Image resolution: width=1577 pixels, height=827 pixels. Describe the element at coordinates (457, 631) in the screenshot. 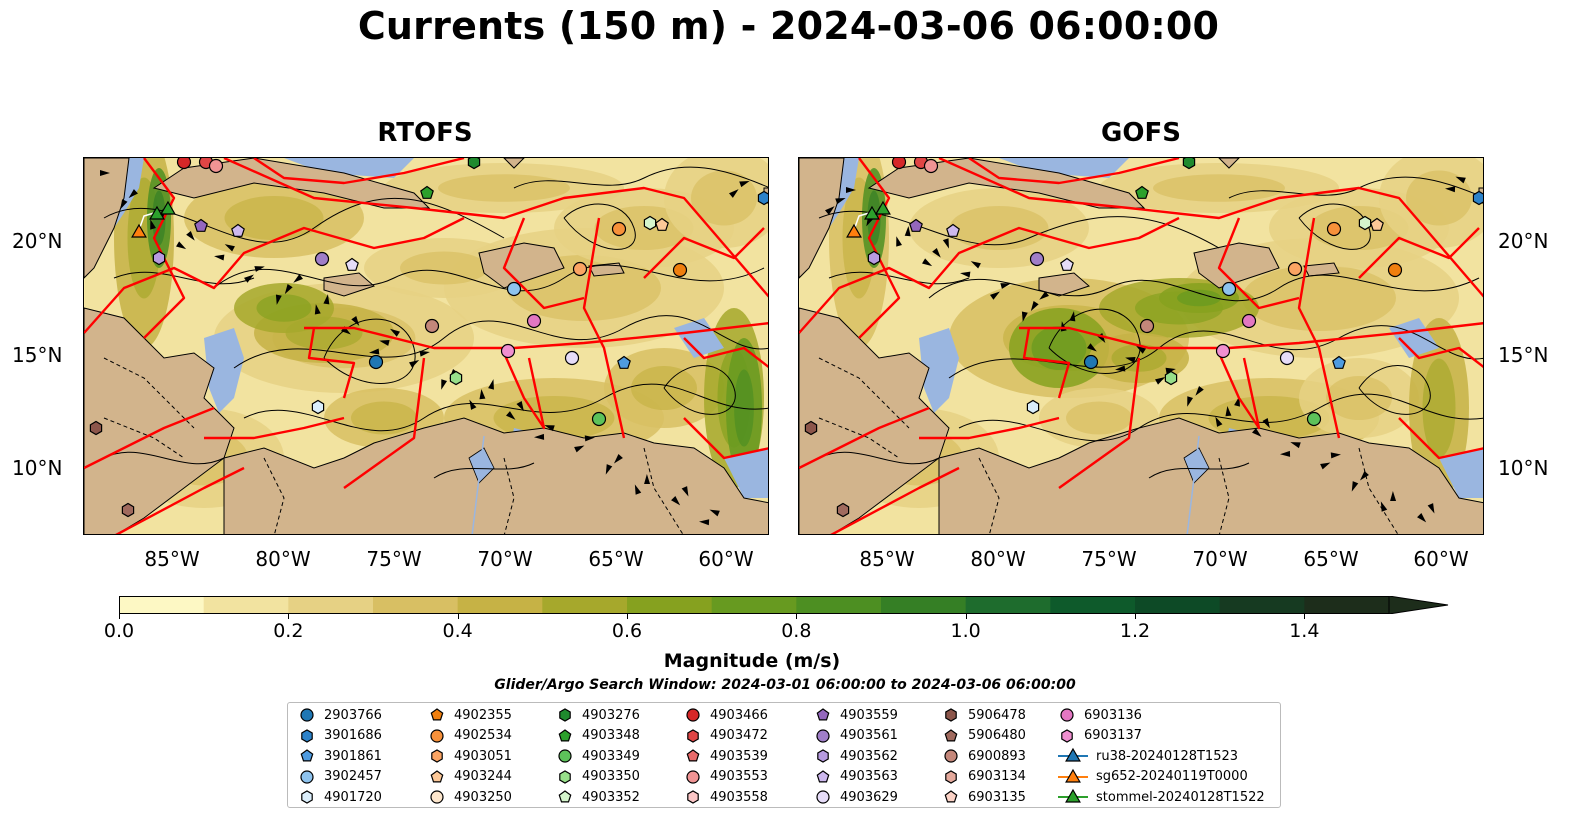

I see `colorbar-tick-label: 0.4` at that location.